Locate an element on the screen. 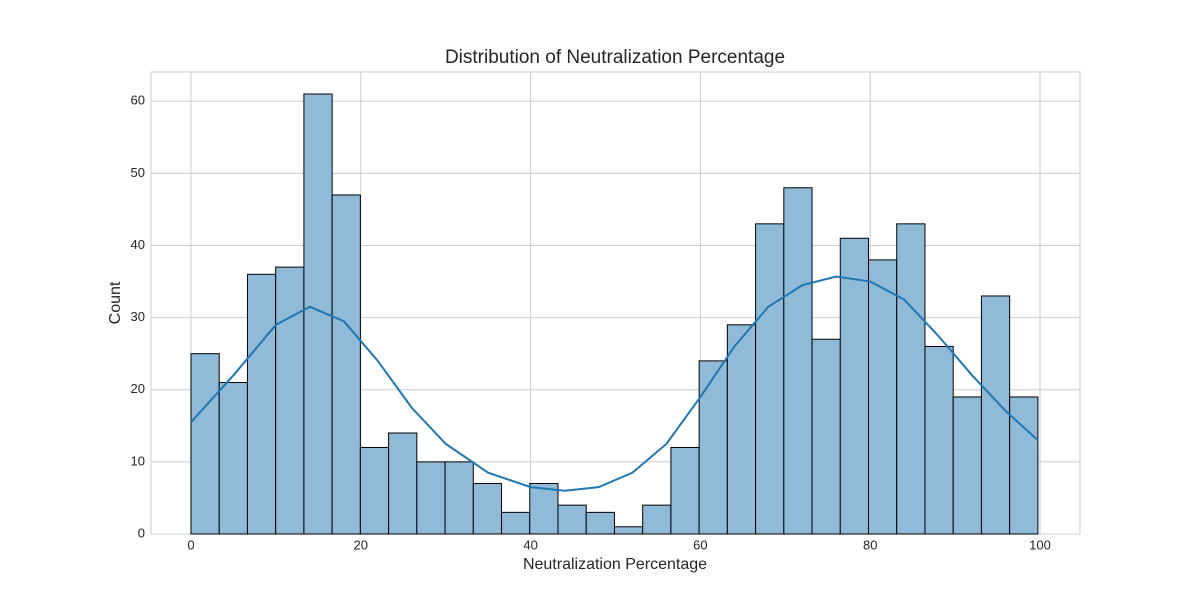 The height and width of the screenshot is (605, 1200). y-tick-label: 50 is located at coordinates (138, 172).